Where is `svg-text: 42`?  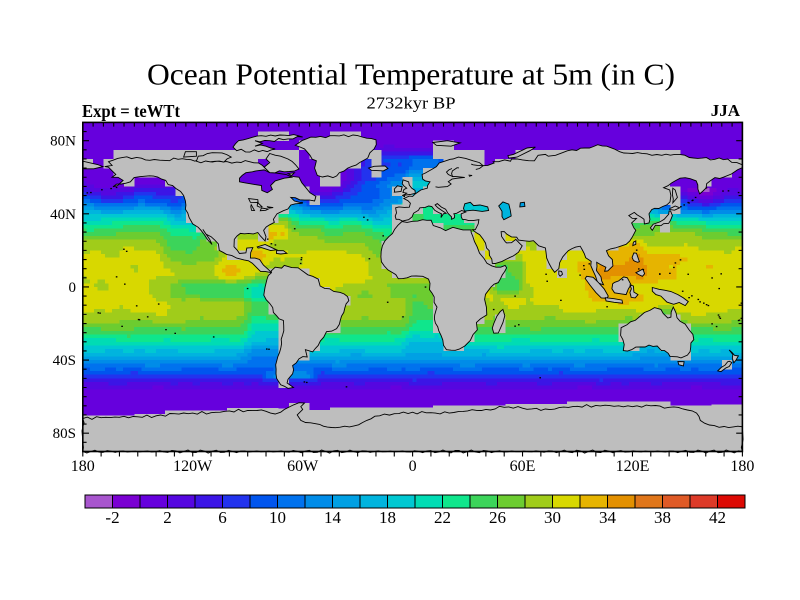
svg-text: 42 is located at coordinates (717, 517).